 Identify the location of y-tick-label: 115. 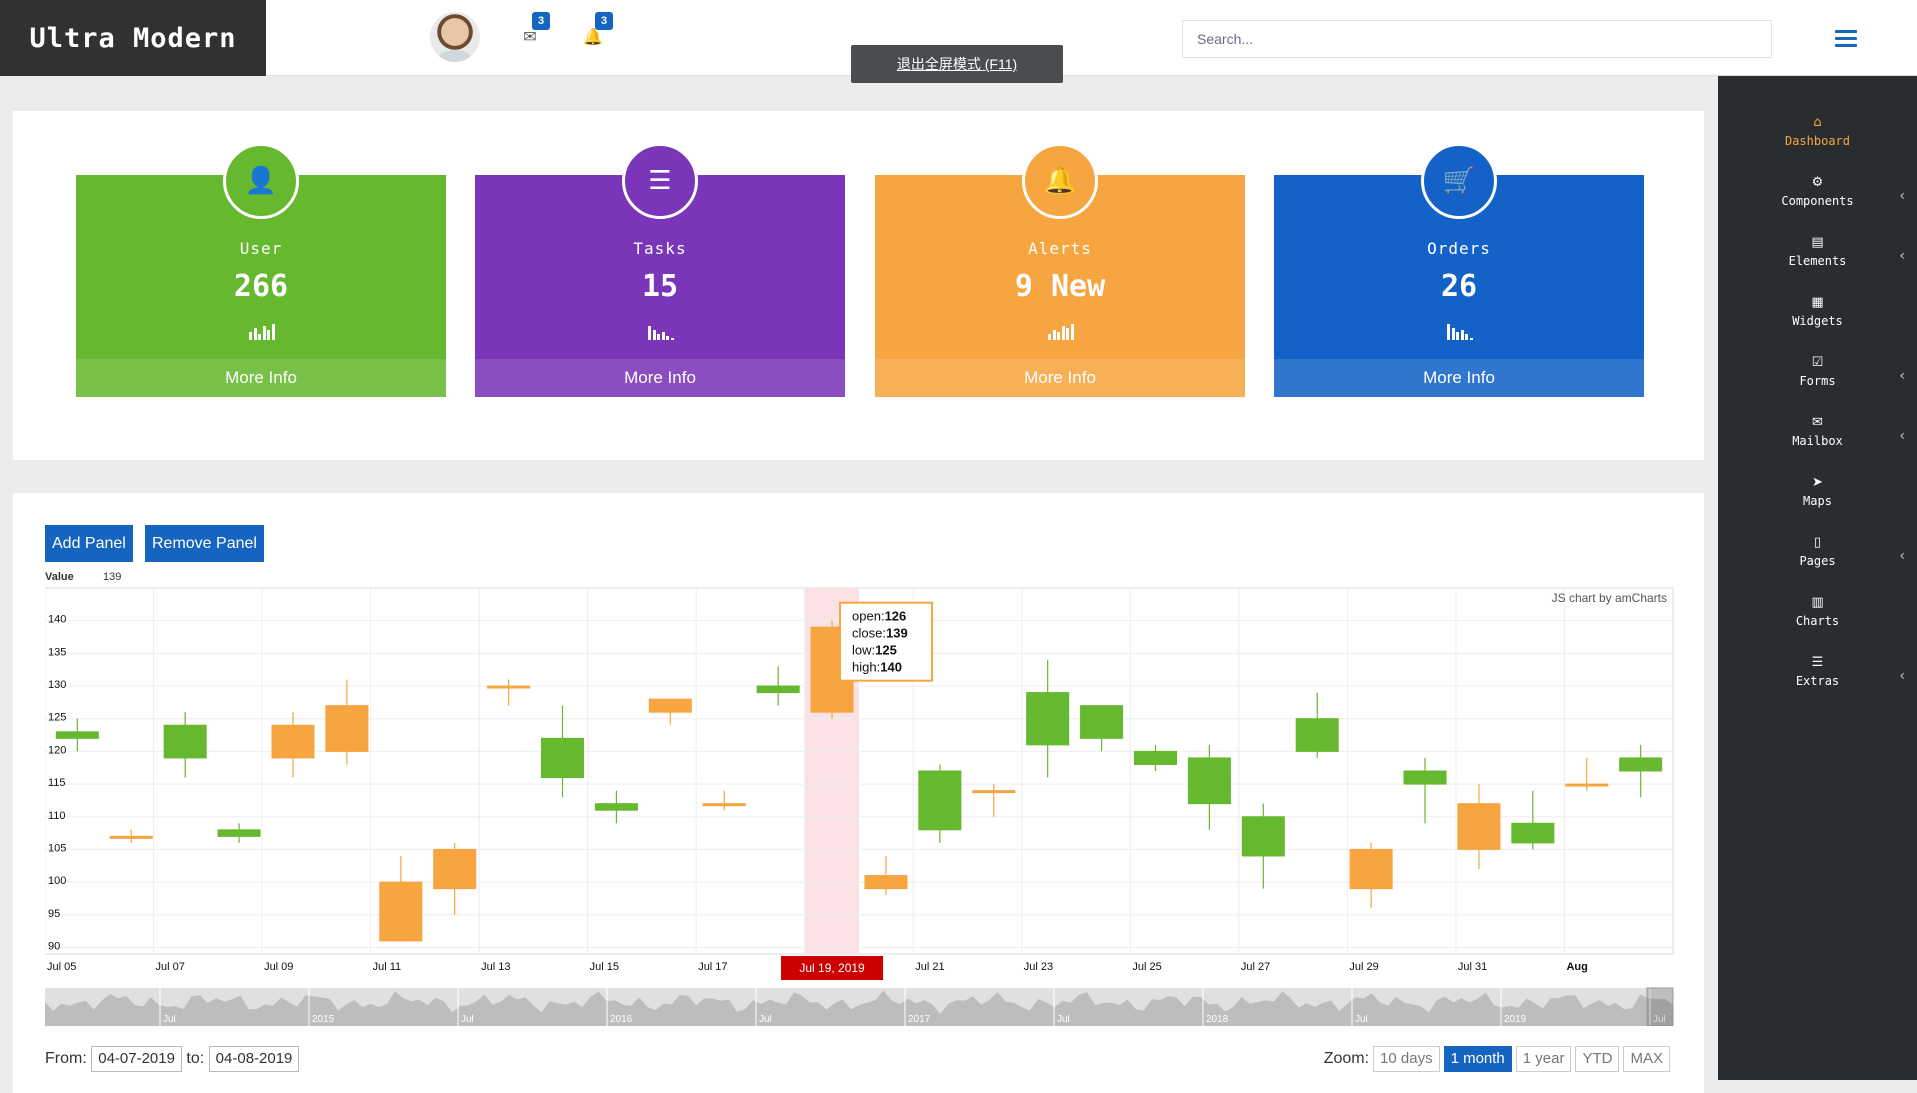
(57, 783).